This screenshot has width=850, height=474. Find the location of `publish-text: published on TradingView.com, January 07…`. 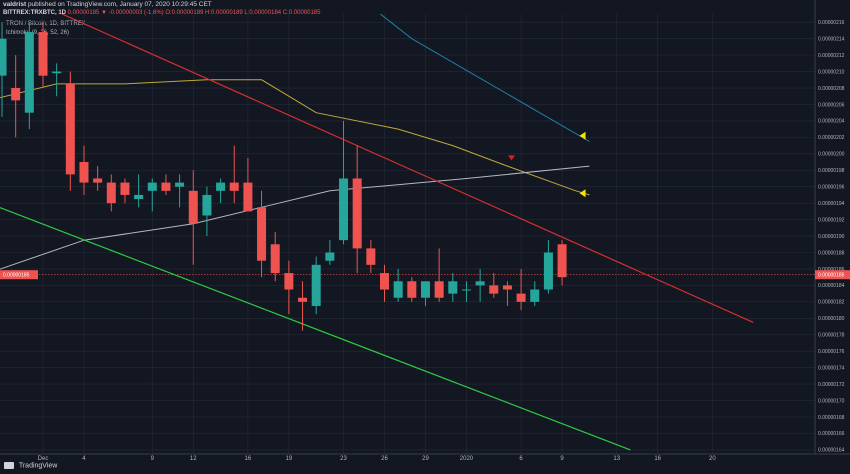

publish-text: published on TradingView.com, January 07… is located at coordinates (119, 4).